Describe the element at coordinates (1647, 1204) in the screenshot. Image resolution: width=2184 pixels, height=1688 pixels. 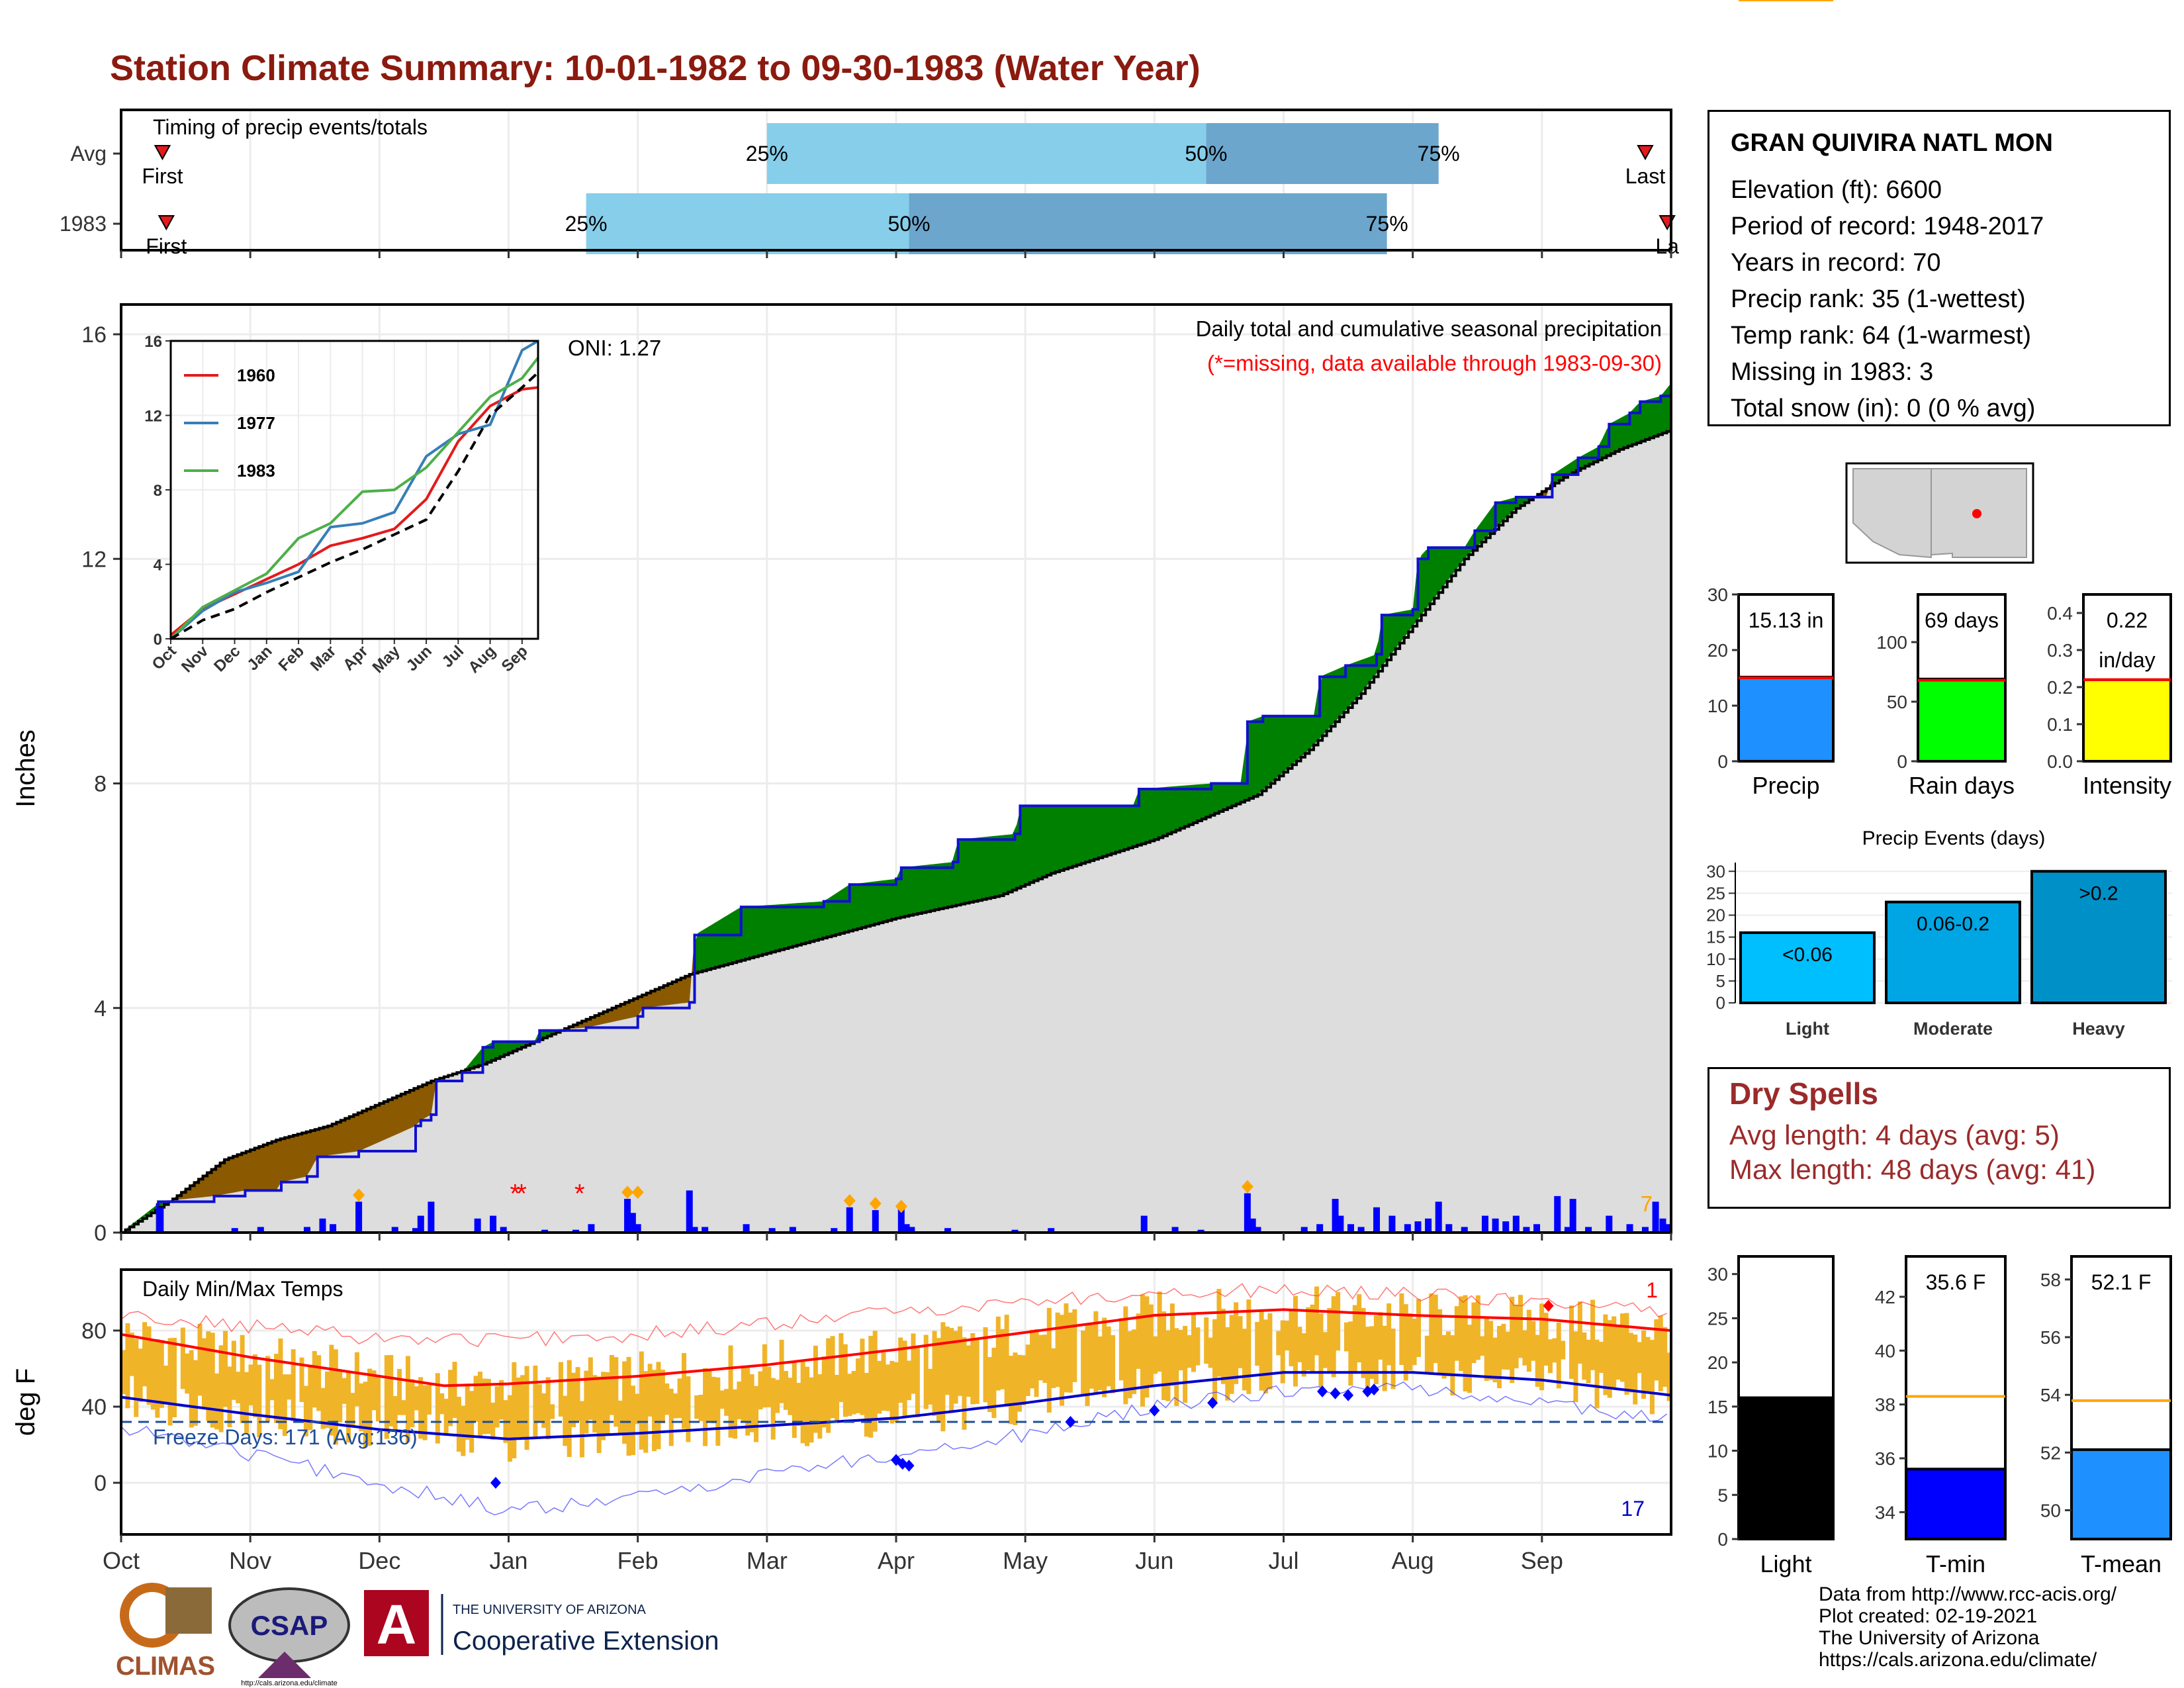
I see `corner-count: 7` at that location.